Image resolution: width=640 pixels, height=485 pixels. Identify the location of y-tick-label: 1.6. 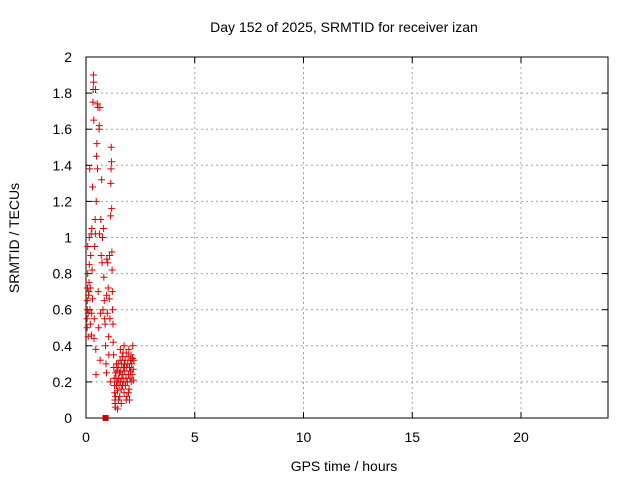
(63, 129).